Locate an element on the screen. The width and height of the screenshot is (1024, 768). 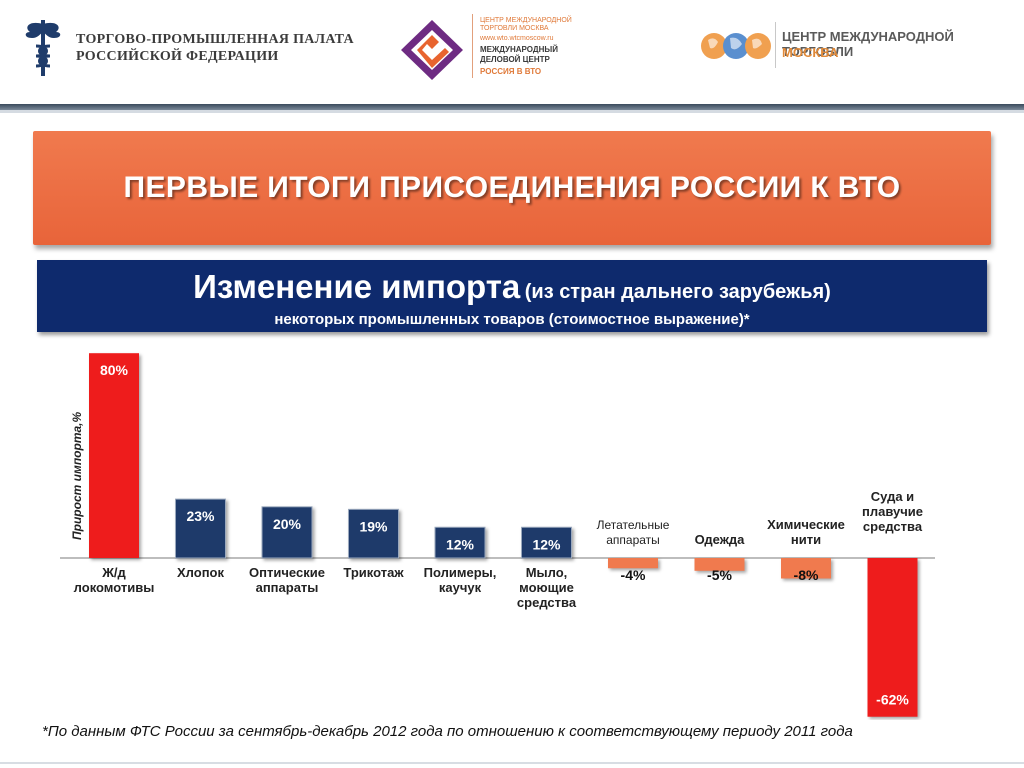
chamber-name-line1: ТОРГОВО-ПРОМЫШЛЕННАЯ ПАЛАТА is located at coordinates (215, 39).